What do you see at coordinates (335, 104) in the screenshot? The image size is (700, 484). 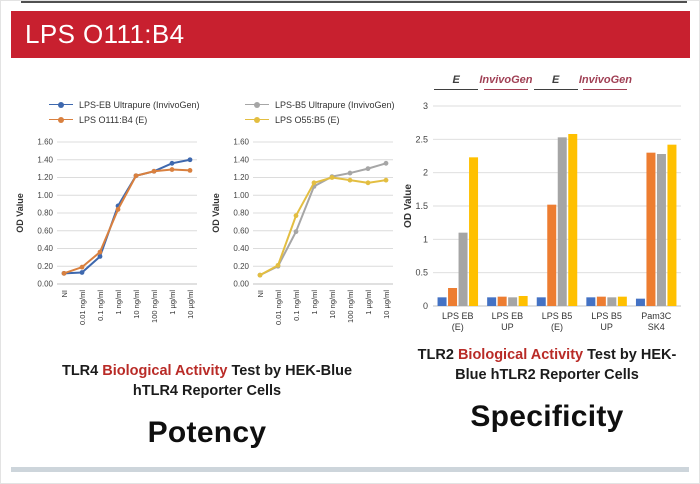 I see `legend-label: LPS-B5 Ultrapure (InvivoGen)` at bounding box center [335, 104].